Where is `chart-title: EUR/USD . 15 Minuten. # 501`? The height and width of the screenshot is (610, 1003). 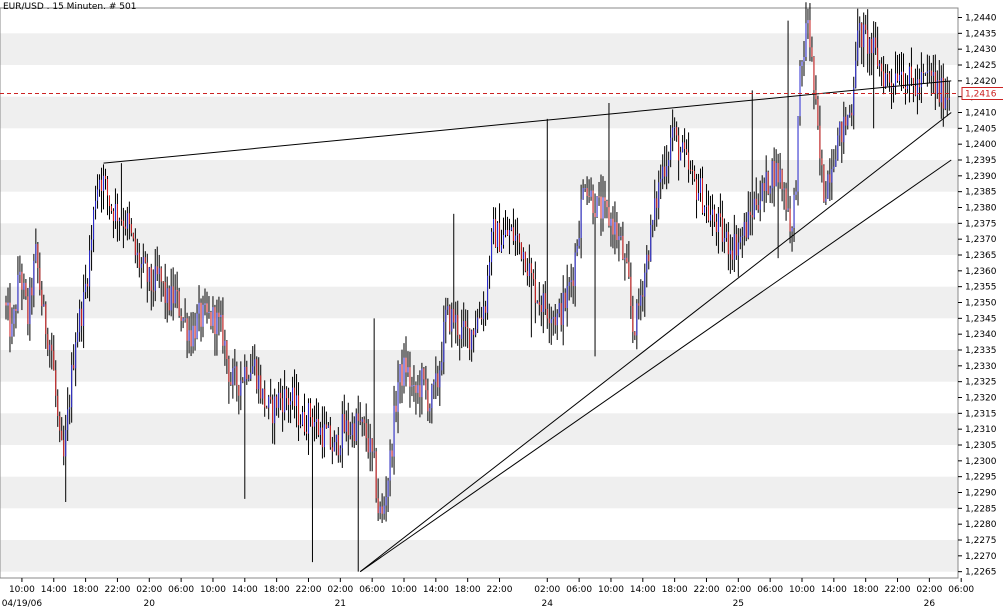 chart-title: EUR/USD . 15 Minuten. # 501 is located at coordinates (69, 7).